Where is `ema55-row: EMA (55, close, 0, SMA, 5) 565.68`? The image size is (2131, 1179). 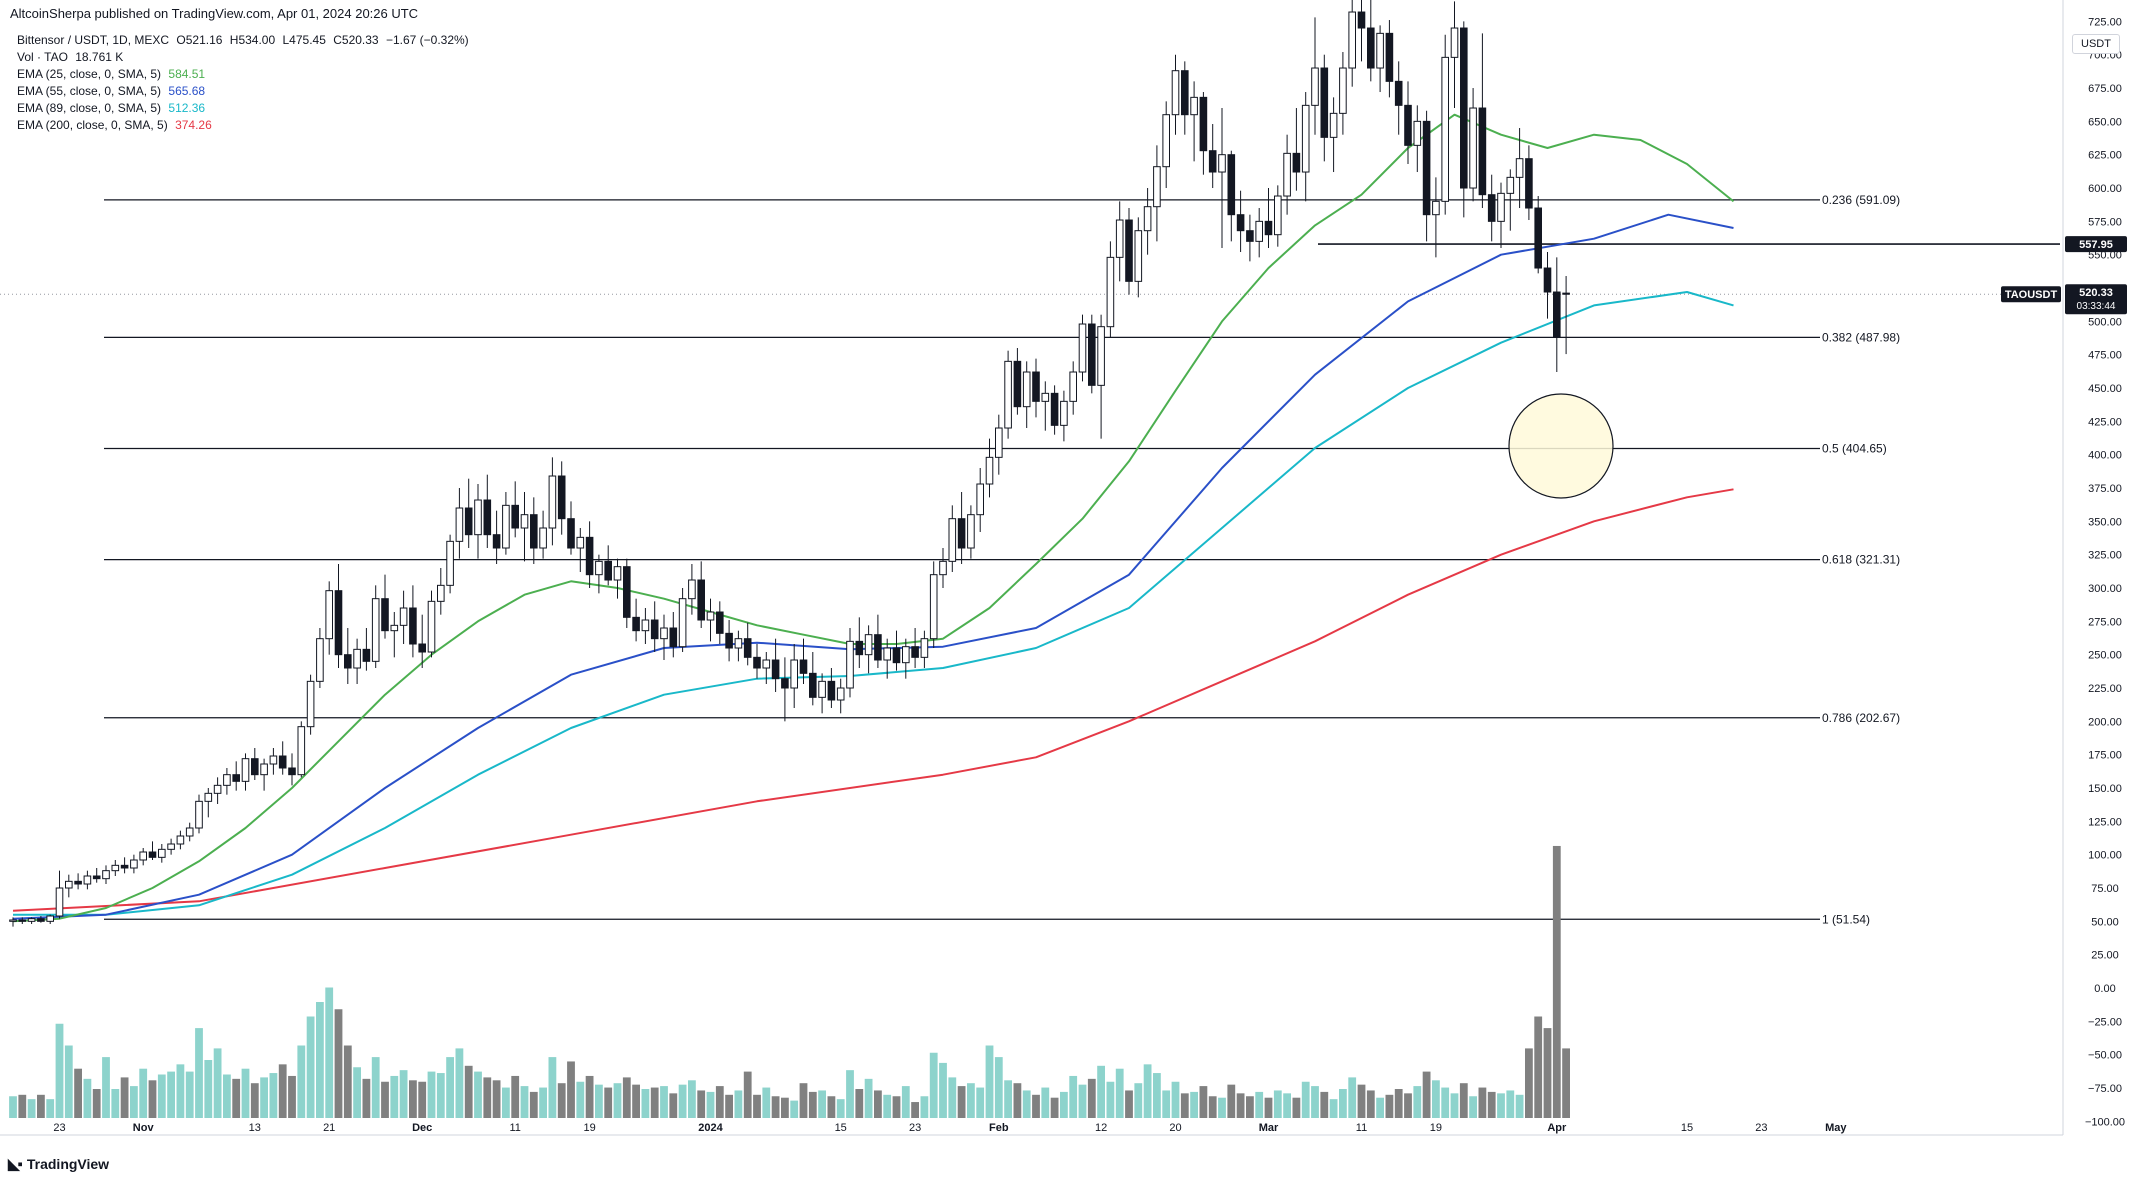 ema55-row: EMA (55, close, 0, SMA, 5) 565.68 is located at coordinates (245, 91).